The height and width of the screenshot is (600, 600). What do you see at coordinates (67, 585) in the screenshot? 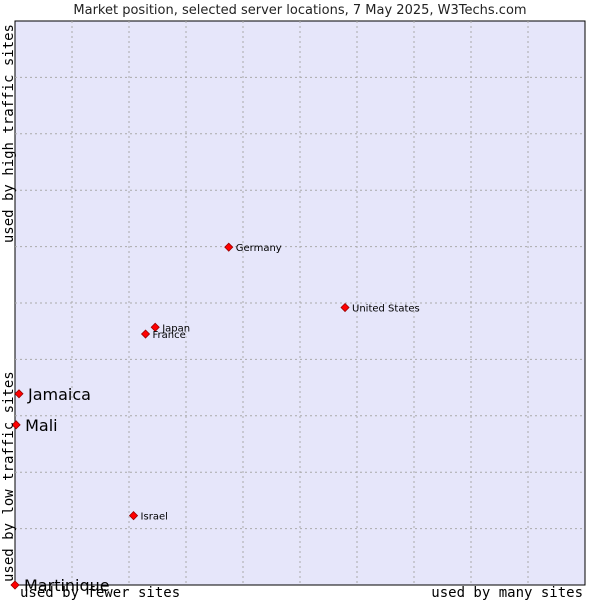
I see `point-label: Martinique` at bounding box center [67, 585].